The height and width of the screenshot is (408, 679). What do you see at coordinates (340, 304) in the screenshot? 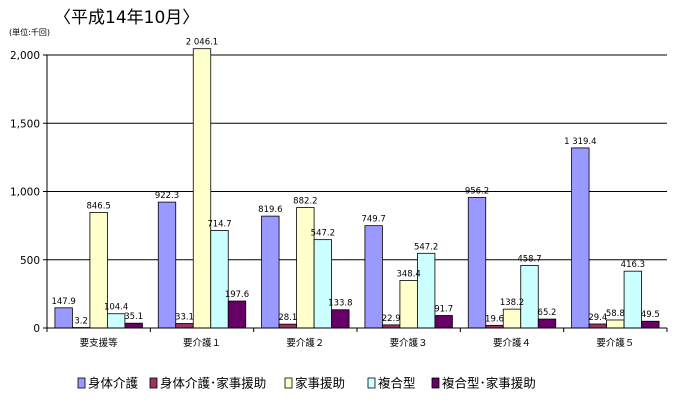
I see `data-label: 133.8` at bounding box center [340, 304].